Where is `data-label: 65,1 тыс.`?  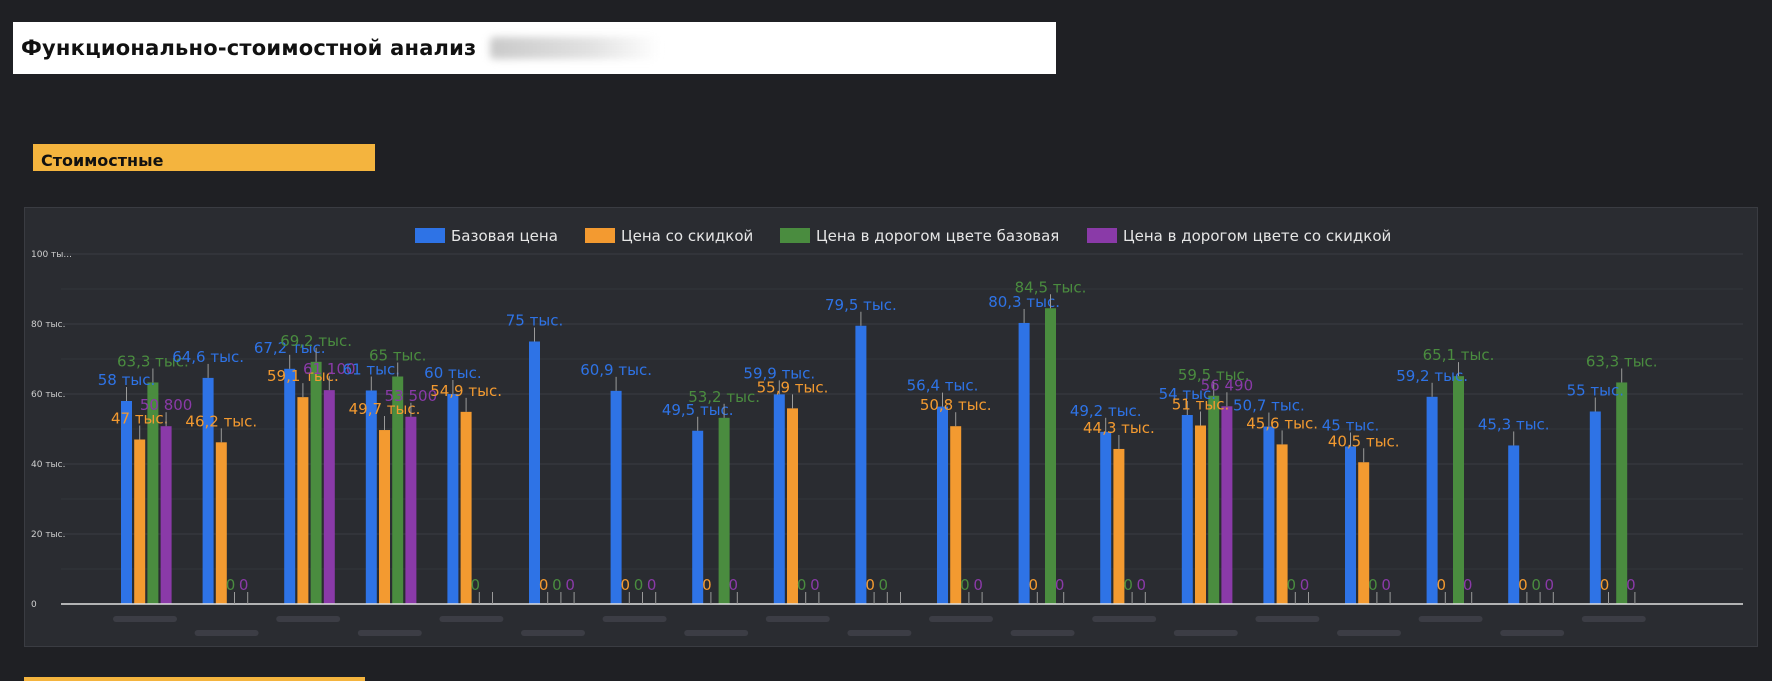
data-label: 65,1 тыс. is located at coordinates (1459, 355).